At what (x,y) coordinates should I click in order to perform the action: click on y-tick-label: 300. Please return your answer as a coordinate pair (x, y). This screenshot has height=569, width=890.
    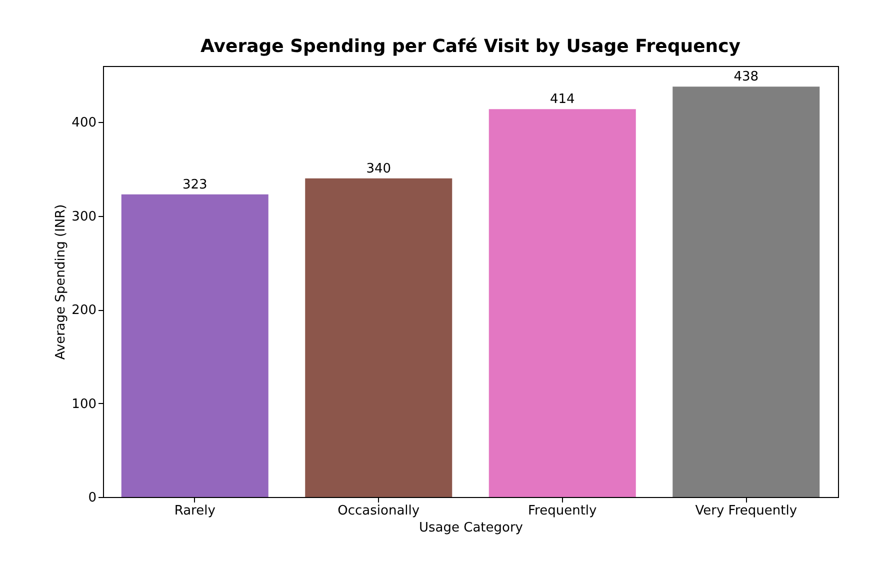
    Looking at the image, I should click on (84, 216).